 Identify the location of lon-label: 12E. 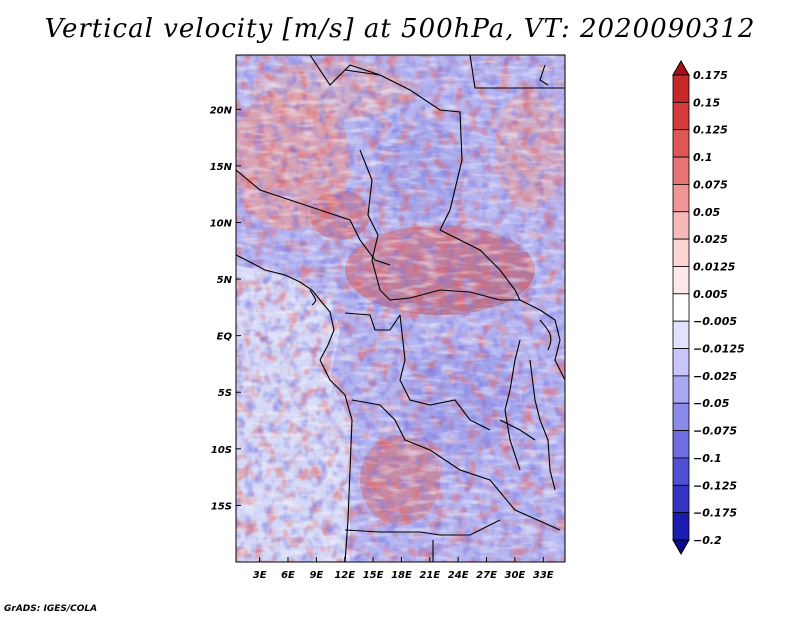
(344, 575).